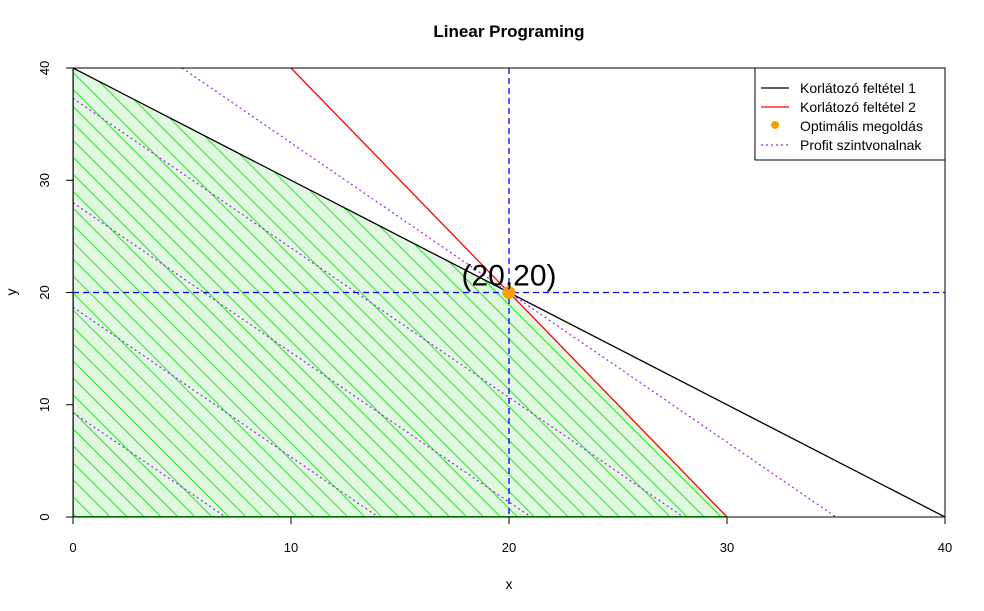 This screenshot has height=611, width=984. I want to click on y-tick-label: 0, so click(44, 516).